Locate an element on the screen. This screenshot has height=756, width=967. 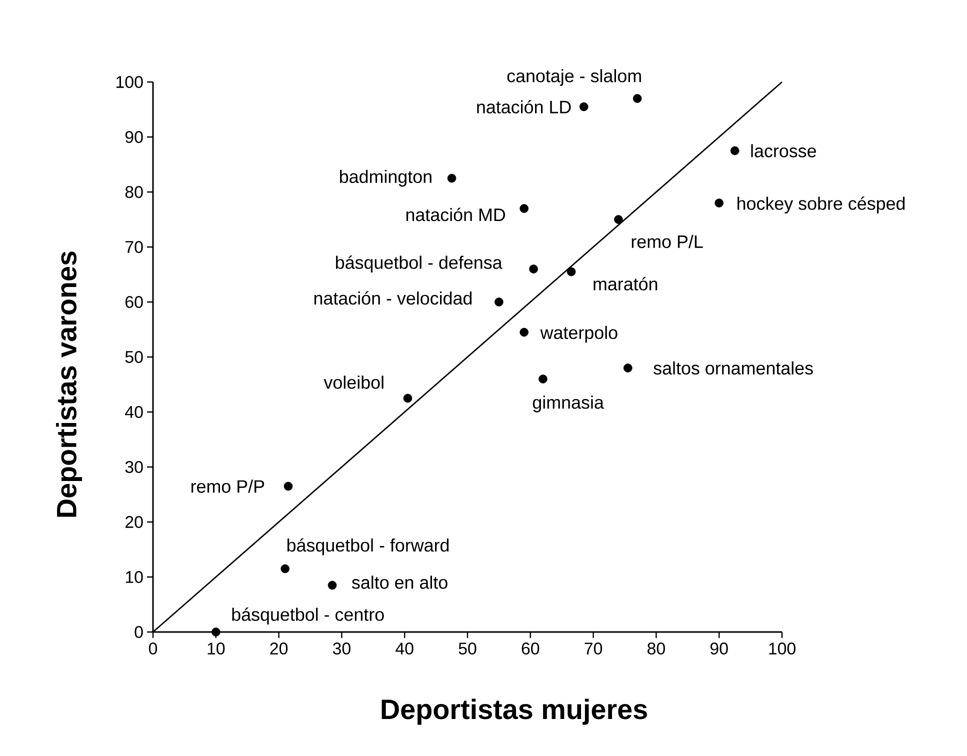
y-tick-label: 0 is located at coordinates (138, 632).